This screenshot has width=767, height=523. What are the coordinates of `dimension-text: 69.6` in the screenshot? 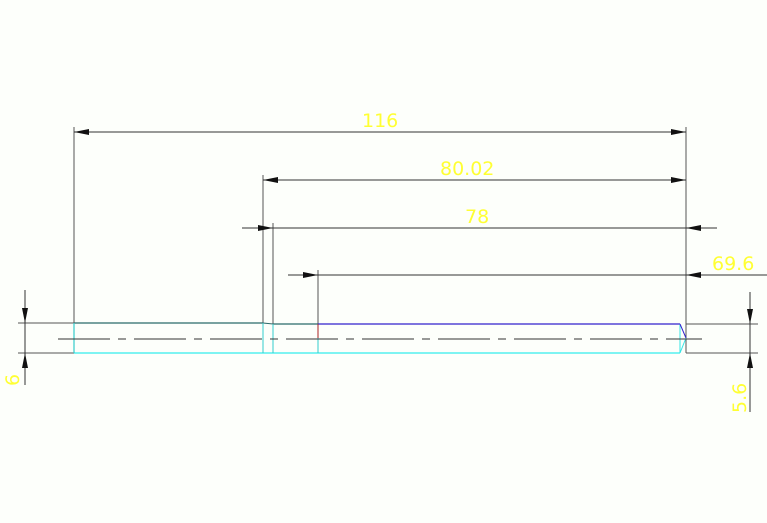 It's located at (733, 264).